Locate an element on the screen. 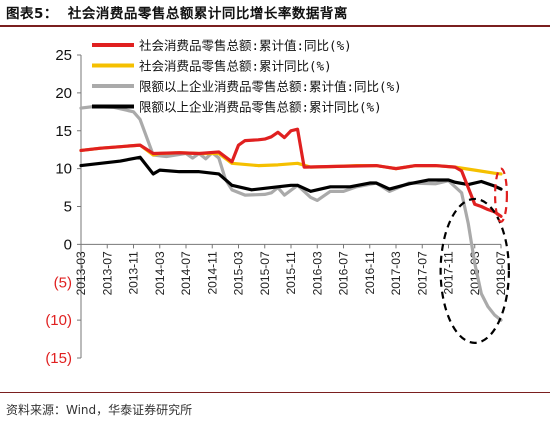  legend-label-4: 限额以上企业消费品零售总额:累计同比(%) is located at coordinates (260, 107).